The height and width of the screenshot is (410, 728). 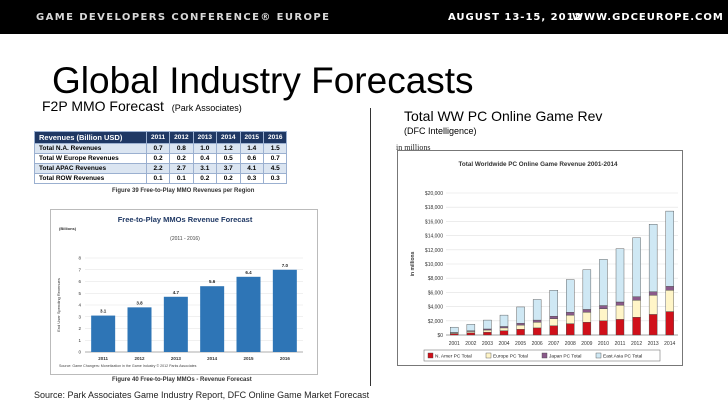 I want to click on ww-legend-label: N. Amer PC Total, so click(x=453, y=357).